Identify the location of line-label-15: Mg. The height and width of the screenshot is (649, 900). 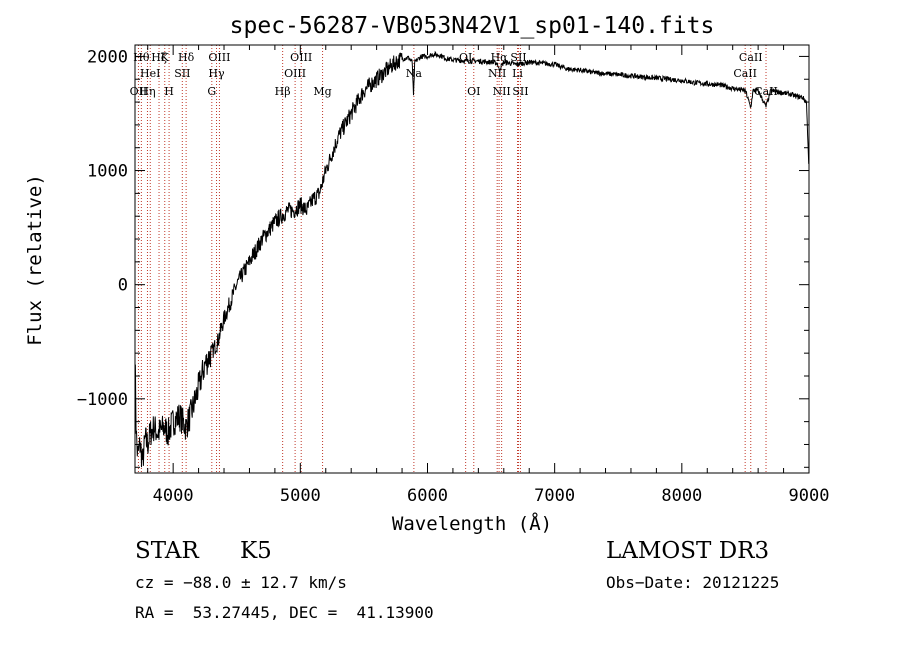
(322, 91).